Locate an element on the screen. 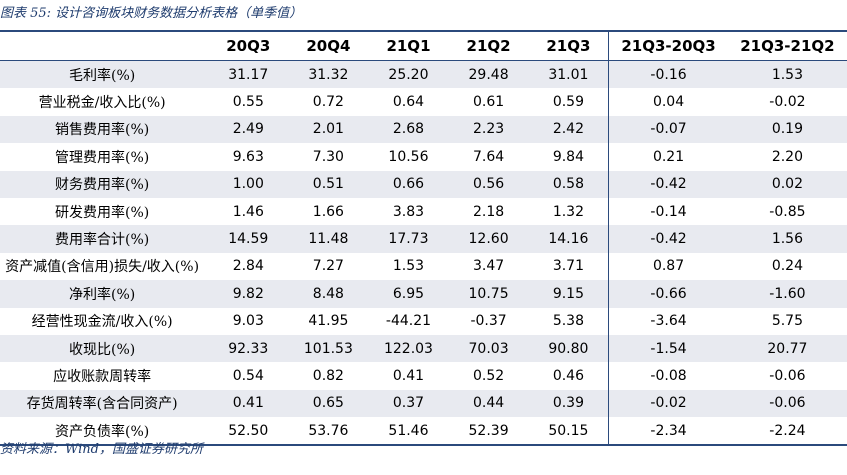 Image resolution: width=847 pixels, height=475 pixels. row-label: 净利率(%) is located at coordinates (104, 294).